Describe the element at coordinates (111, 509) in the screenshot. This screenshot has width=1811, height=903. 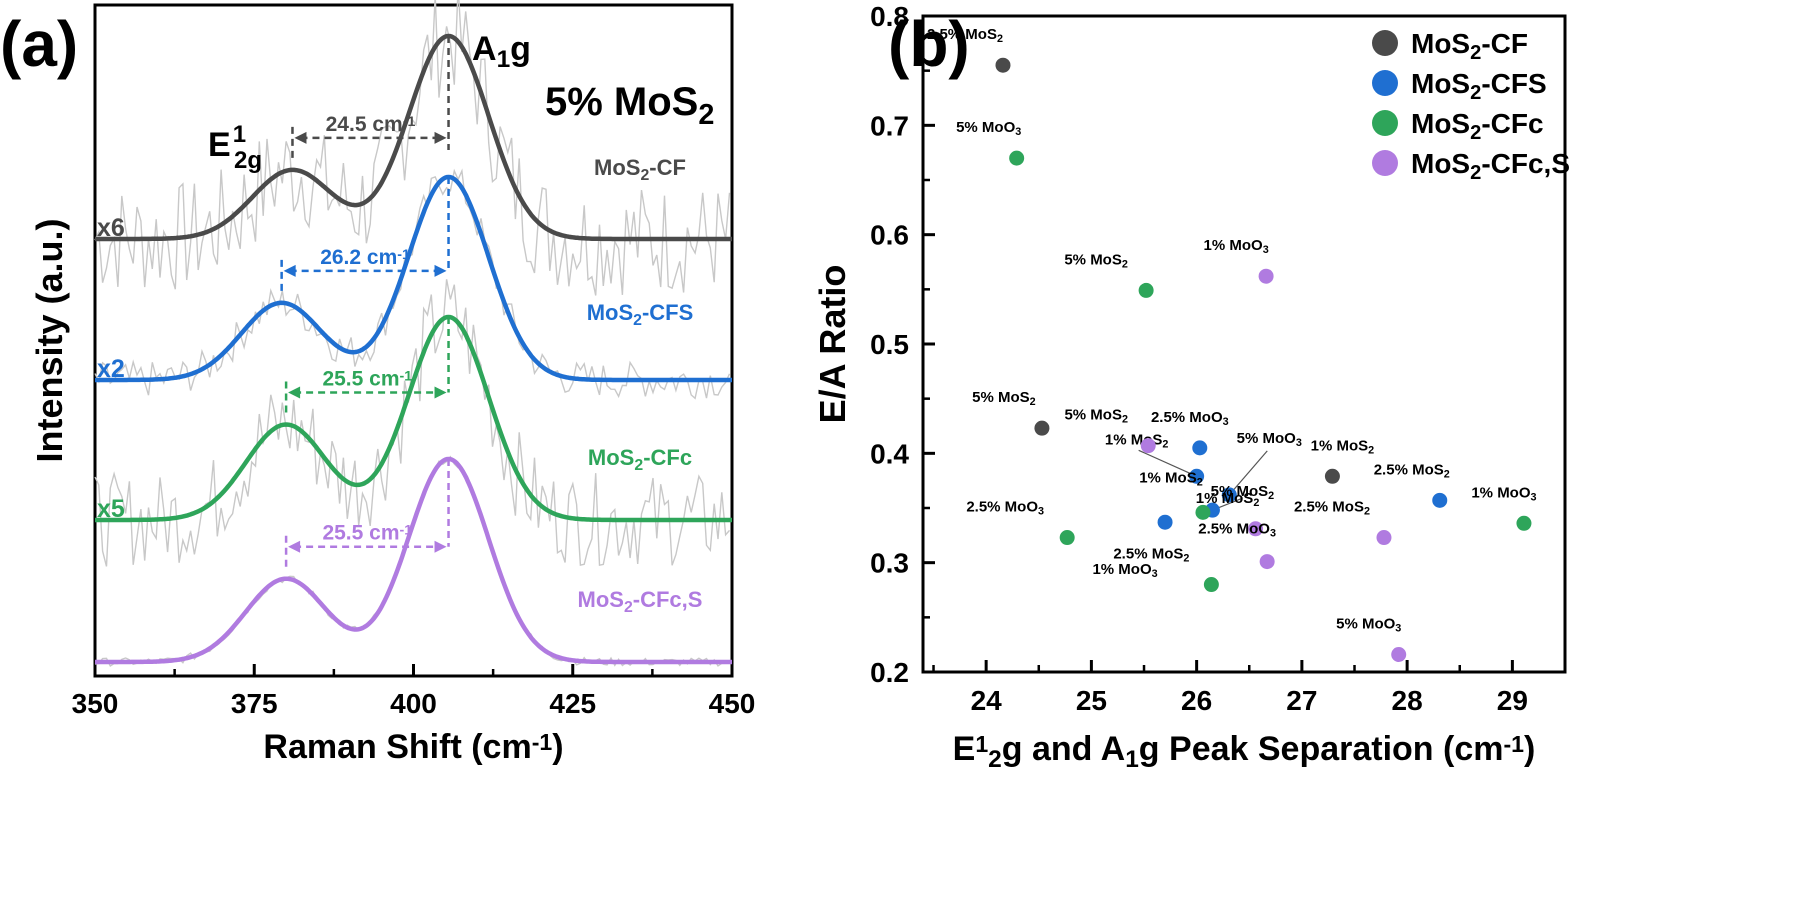
I see `multiplier-label: x5` at that location.